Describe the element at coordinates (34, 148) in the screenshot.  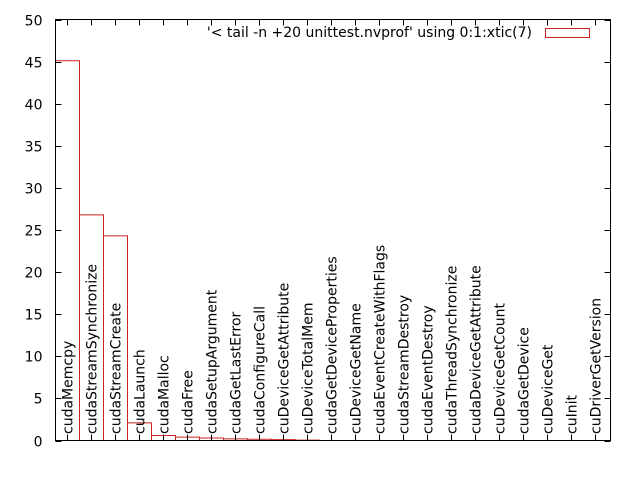
I see `y-tick-label: 35` at that location.